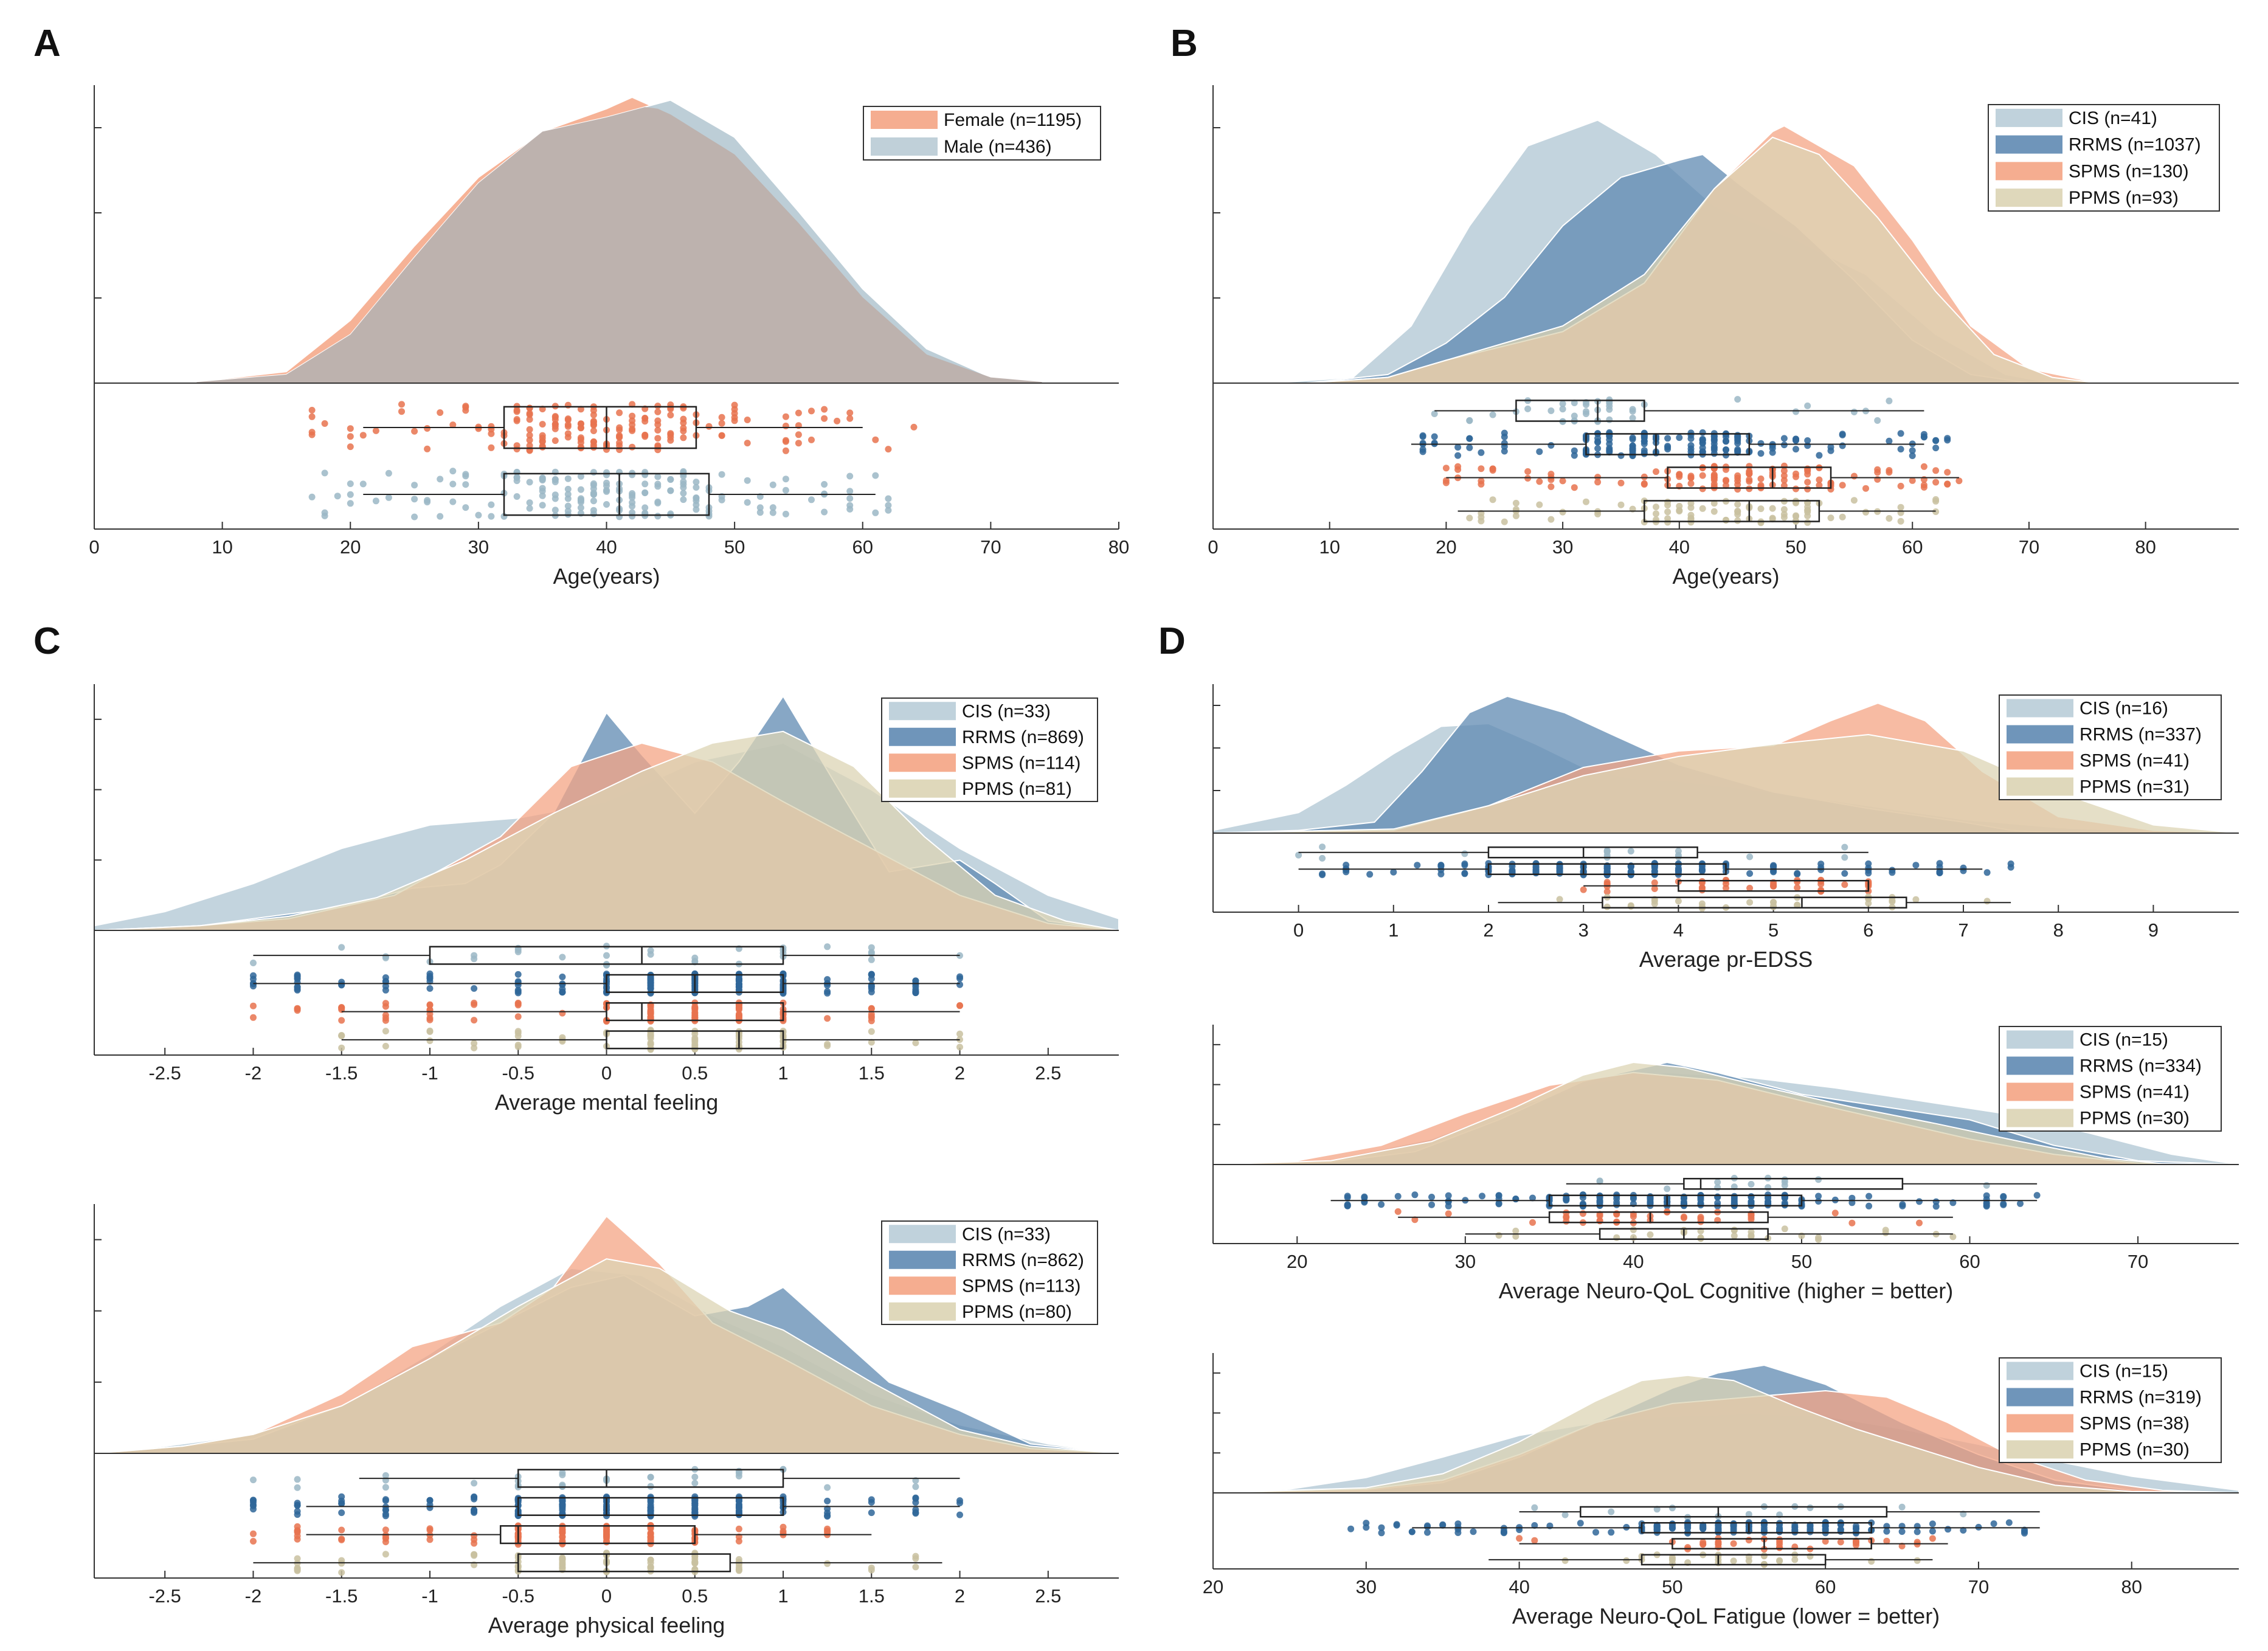 Image resolution: width=2268 pixels, height=1651 pixels. Describe the element at coordinates (1298, 930) in the screenshot. I see `x-tick-label: 0` at that location.